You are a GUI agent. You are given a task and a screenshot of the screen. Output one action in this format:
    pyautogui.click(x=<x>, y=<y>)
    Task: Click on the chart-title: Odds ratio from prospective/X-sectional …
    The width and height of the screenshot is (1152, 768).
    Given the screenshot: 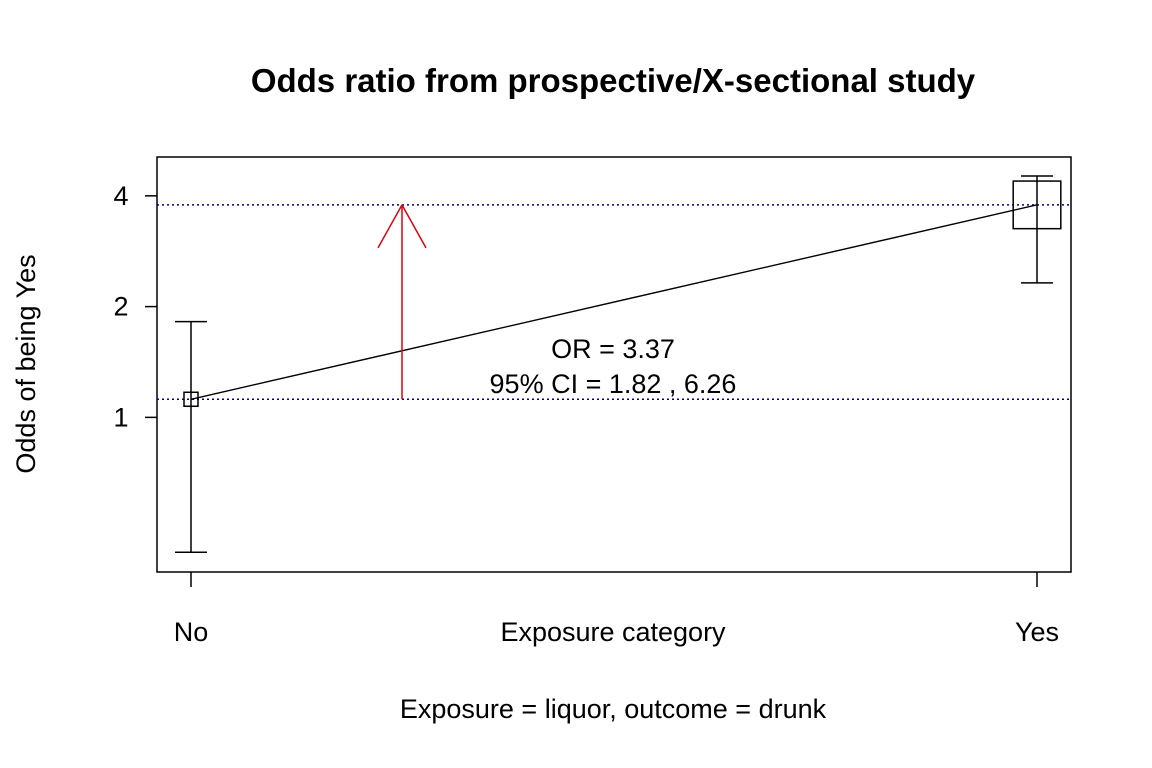 What is the action you would take?
    pyautogui.click(x=613, y=80)
    